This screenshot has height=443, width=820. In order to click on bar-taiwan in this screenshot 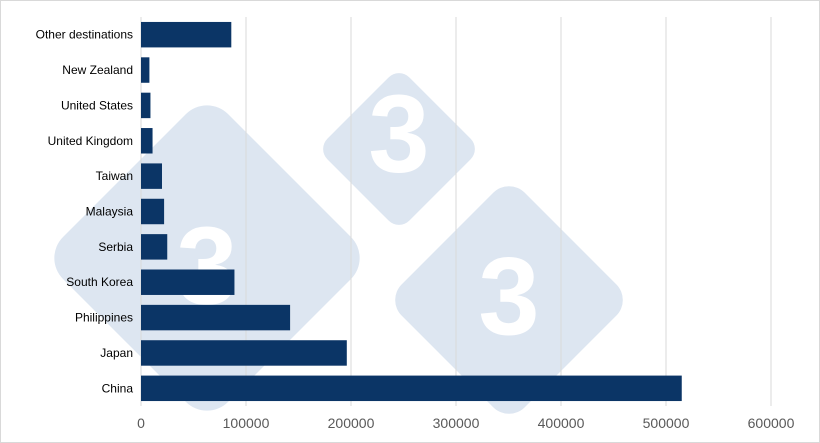, I will do `click(151, 176)`.